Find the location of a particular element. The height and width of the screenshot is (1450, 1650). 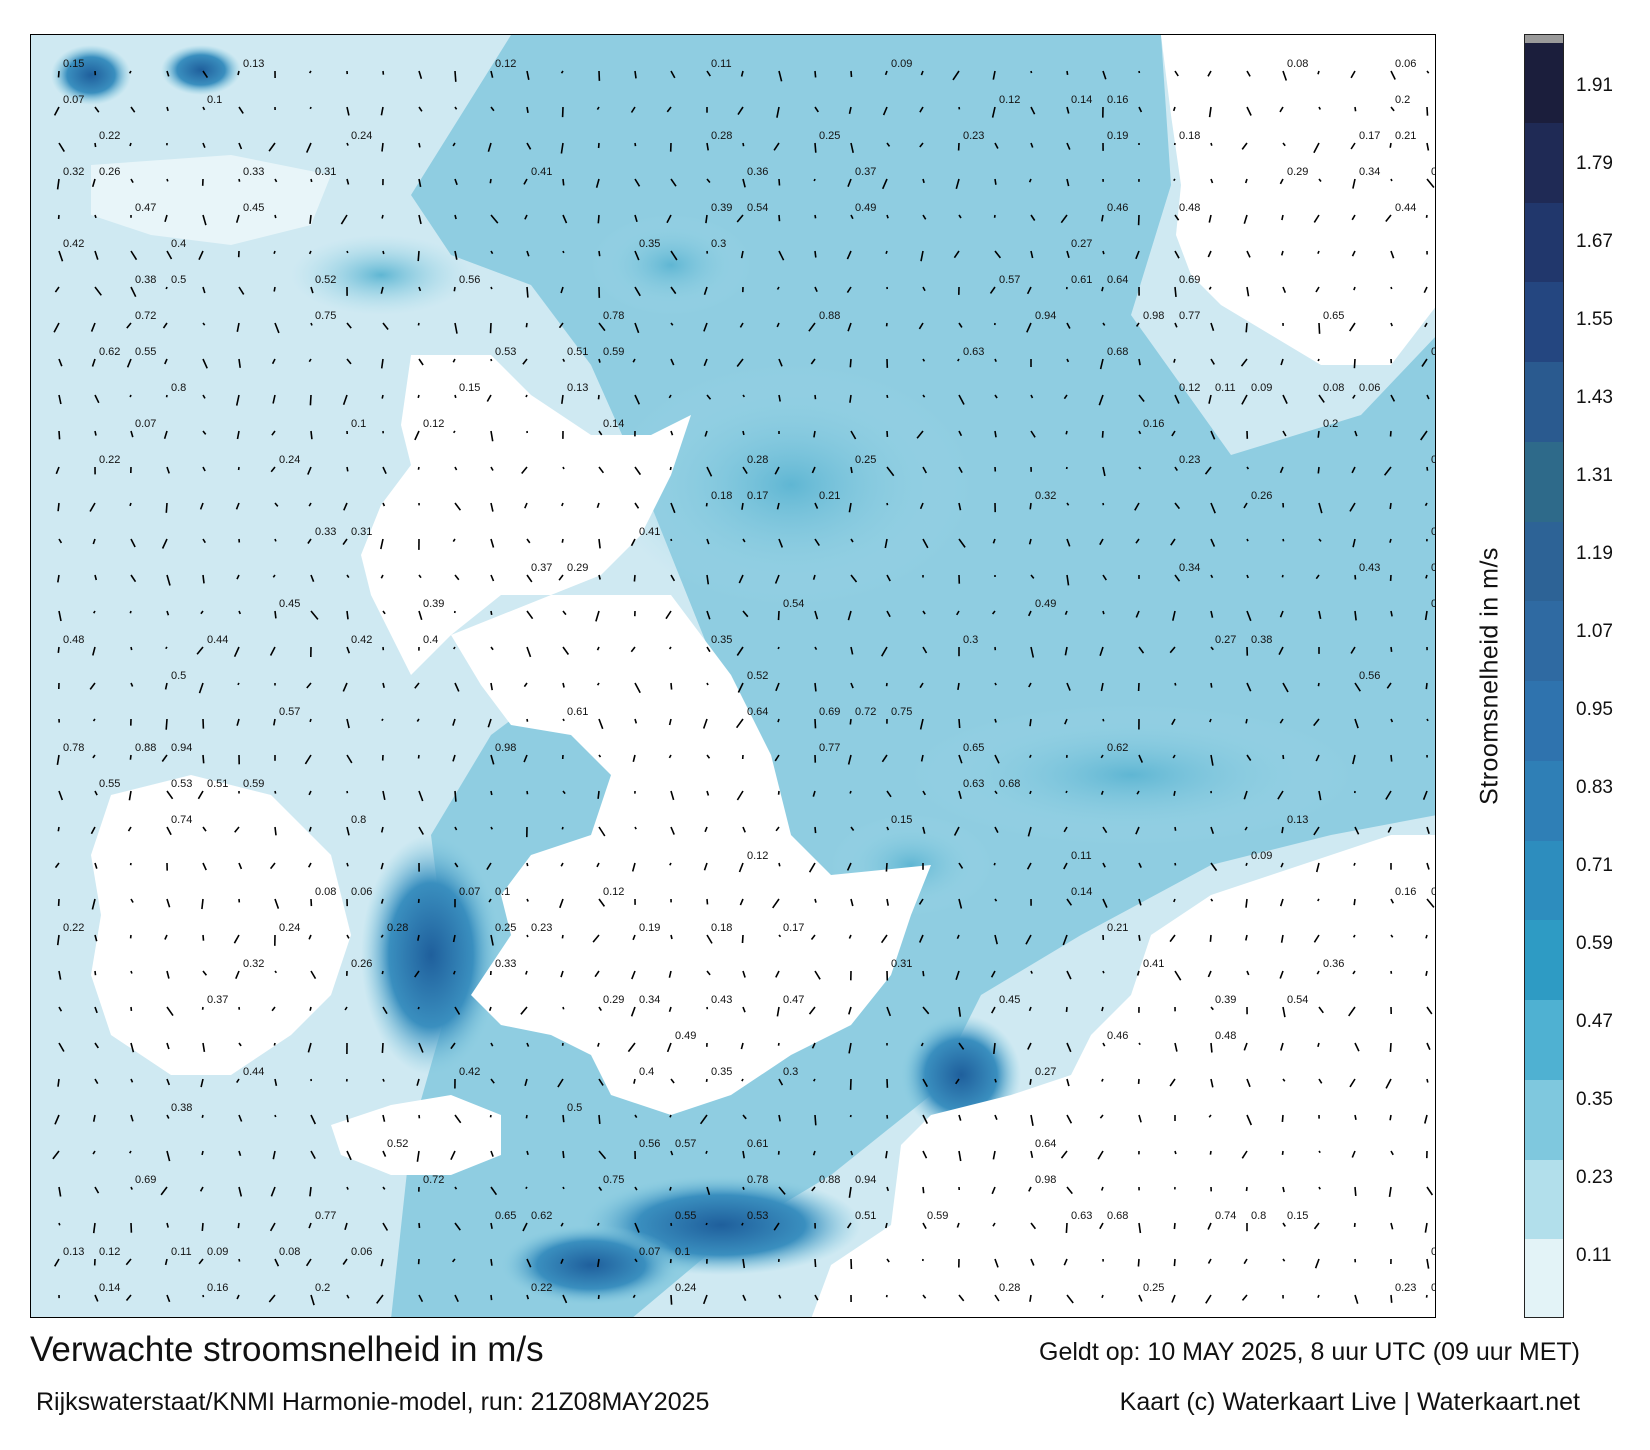

speed-value-label: 0.22 is located at coordinates (109, 460).